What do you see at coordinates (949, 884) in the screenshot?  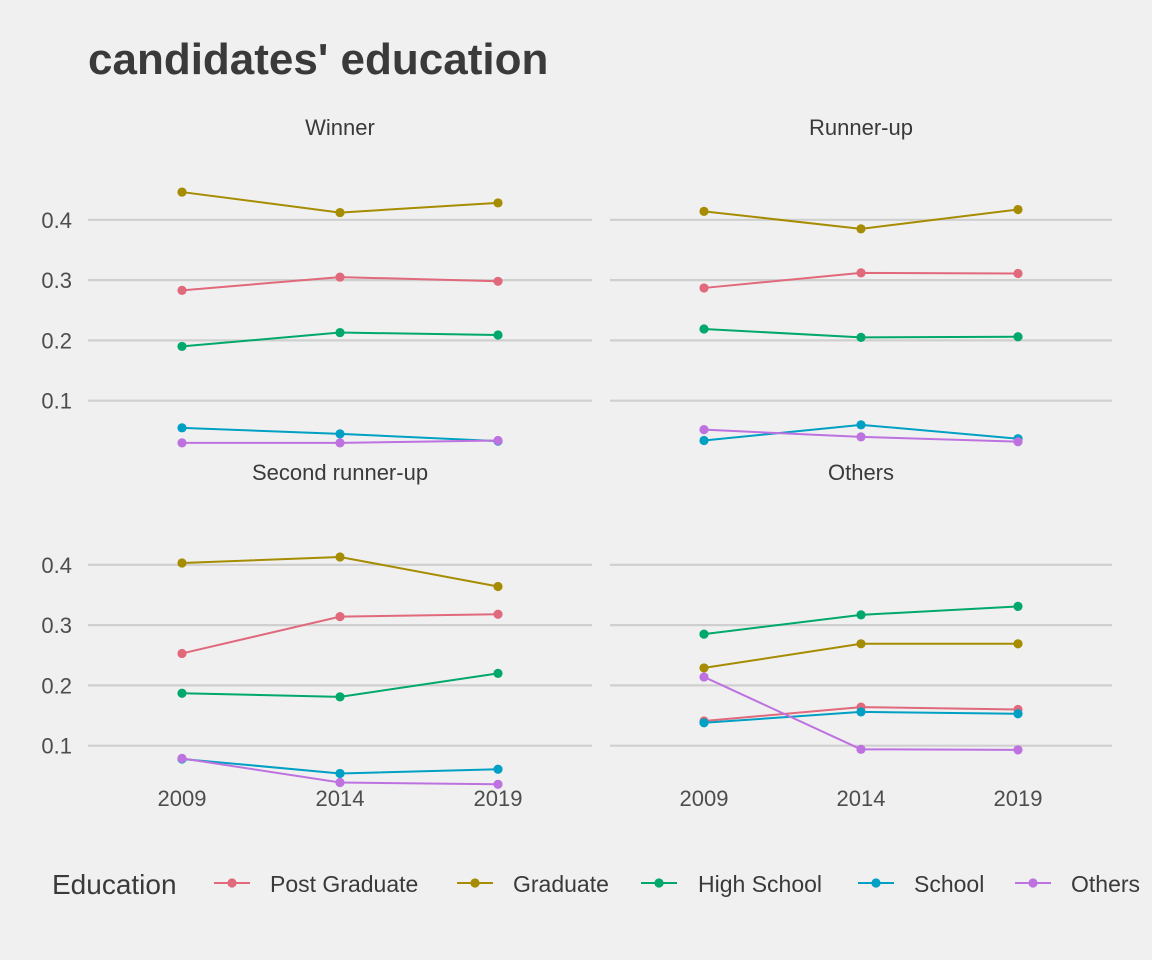 I see `legend-label: School` at bounding box center [949, 884].